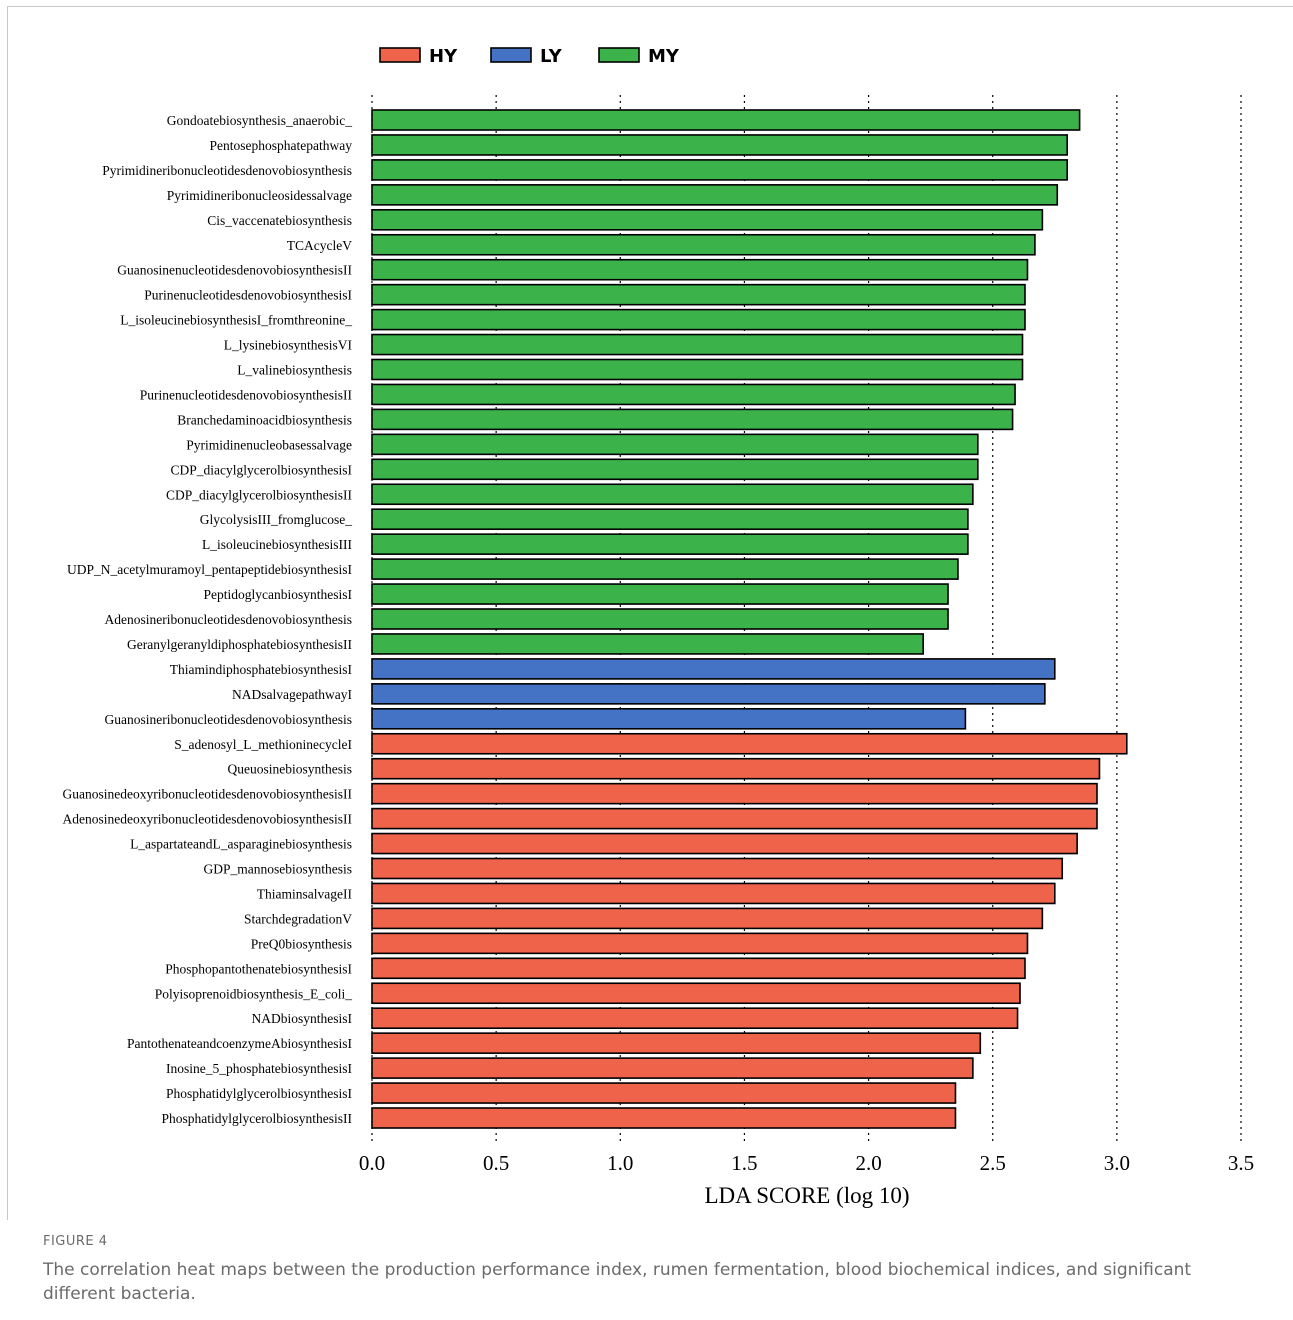 The image size is (1293, 1320). Describe the element at coordinates (259, 1068) in the screenshot. I see `bar-label: Inosine_5_phosphatebiosynthesisI` at that location.